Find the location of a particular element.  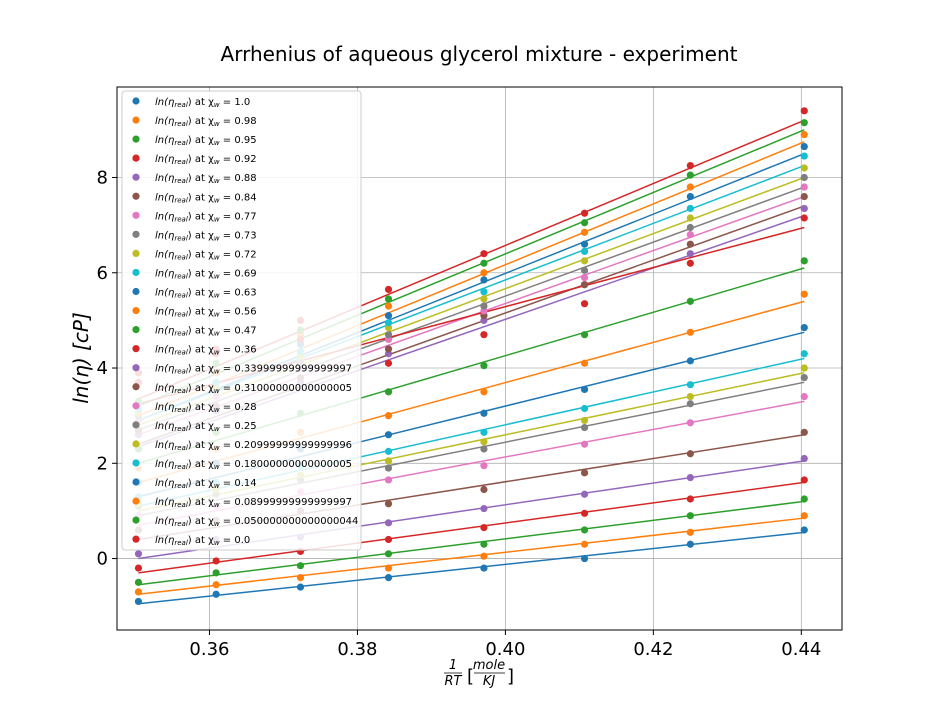

legend-entry: ln(ηreal) at χw = 0.0 is located at coordinates (202, 541).